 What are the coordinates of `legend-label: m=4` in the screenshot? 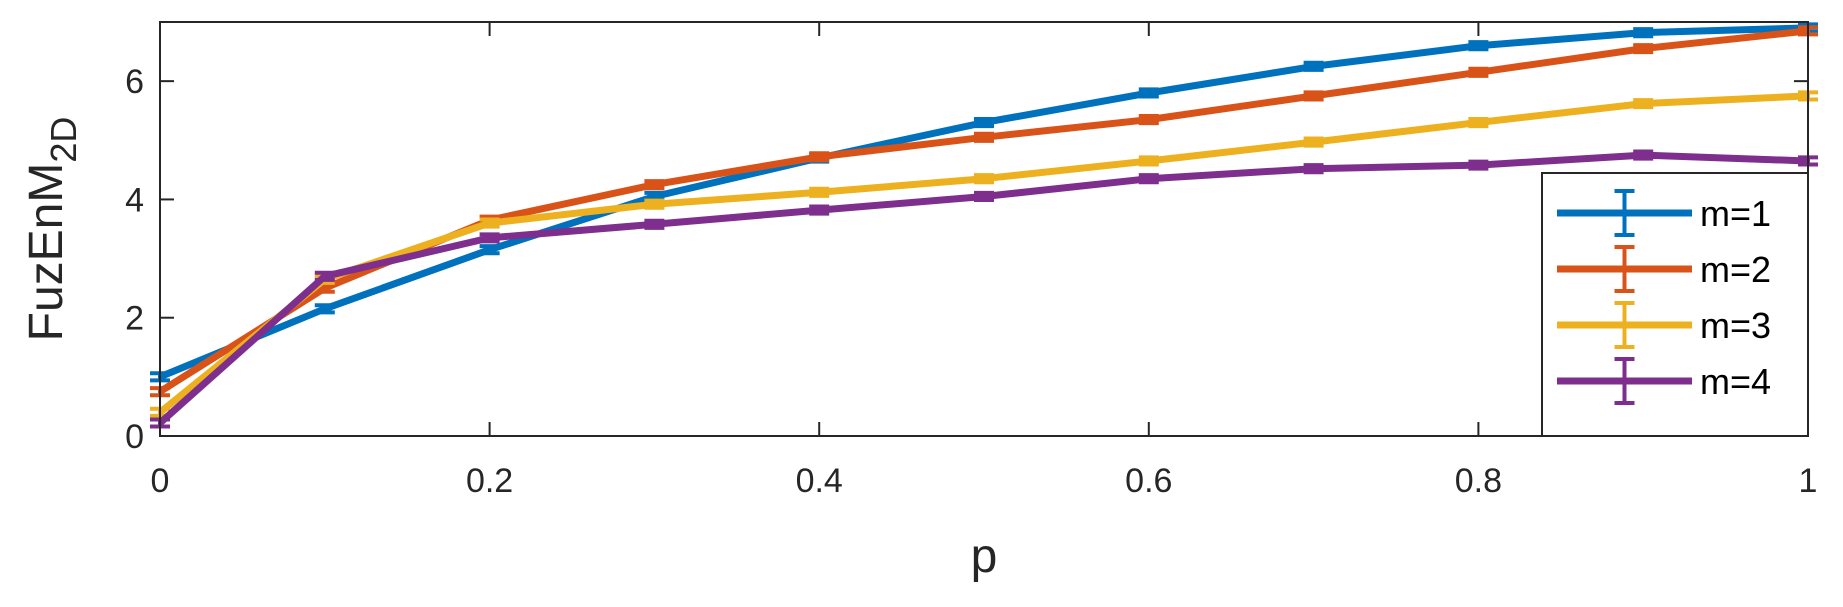 It's located at (1735, 381).